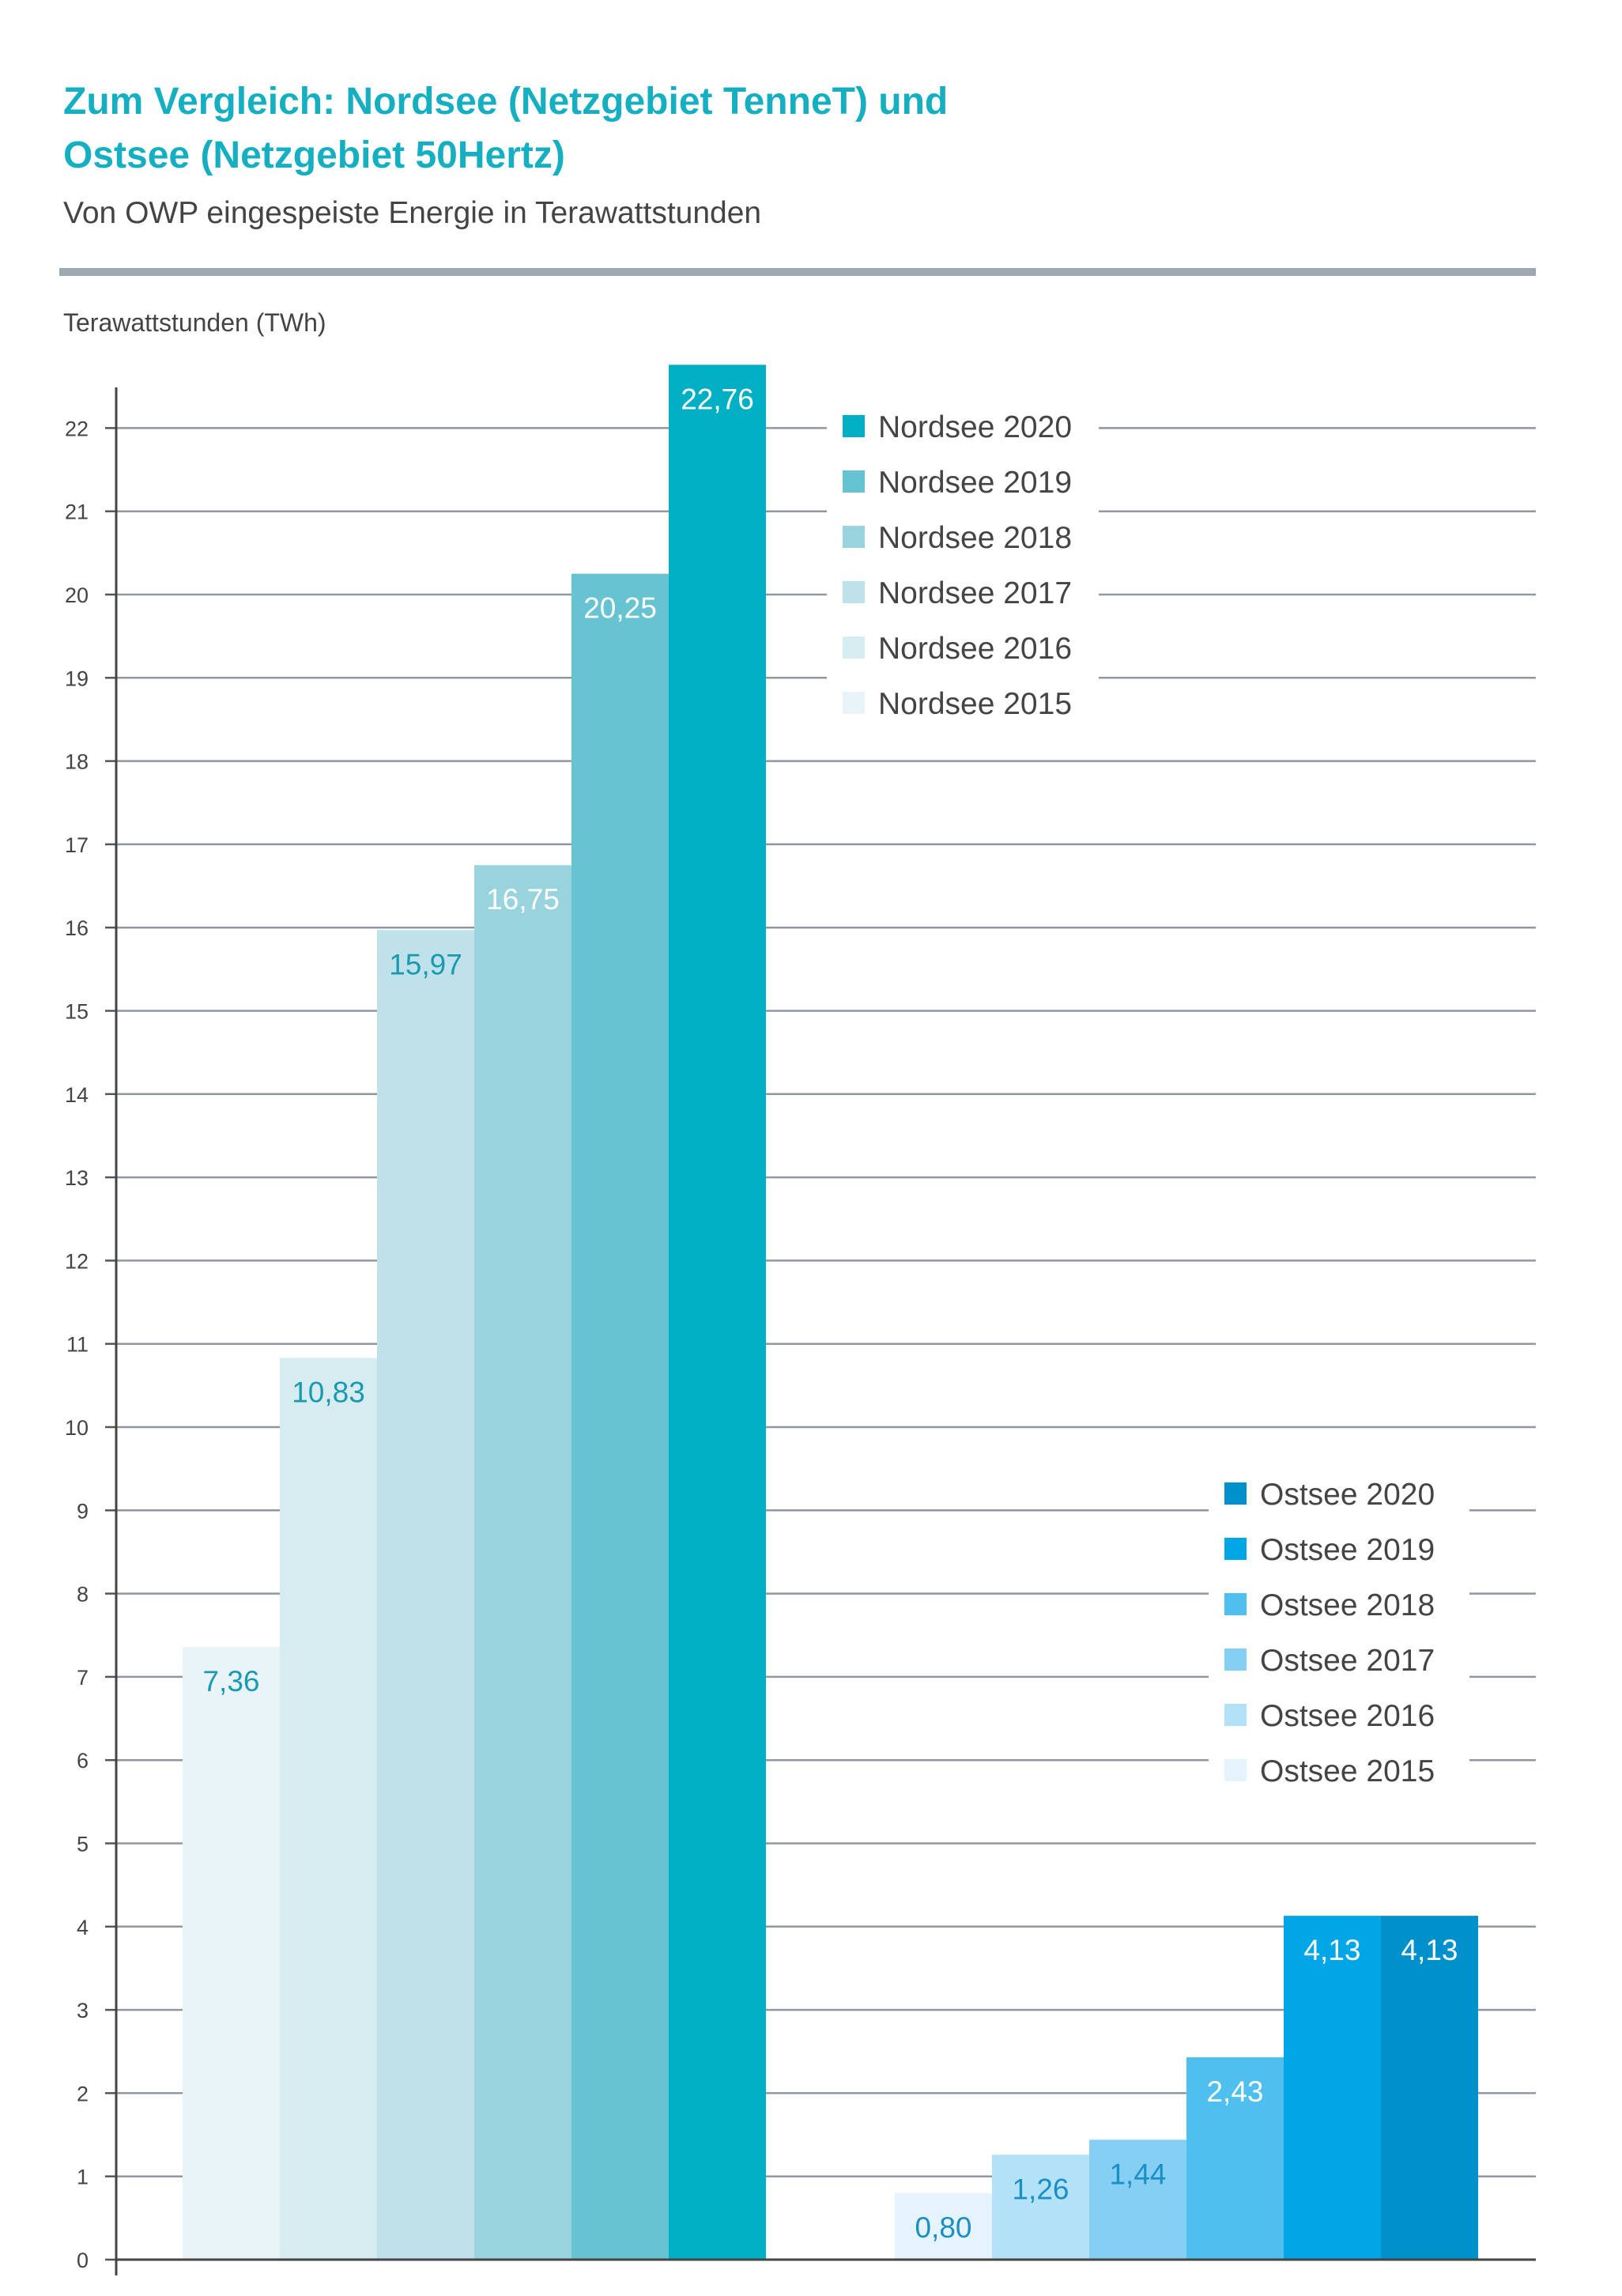 Image resolution: width=1622 pixels, height=2296 pixels. What do you see at coordinates (620, 608) in the screenshot?
I see `data-label-nordsee-2019: 20,25` at bounding box center [620, 608].